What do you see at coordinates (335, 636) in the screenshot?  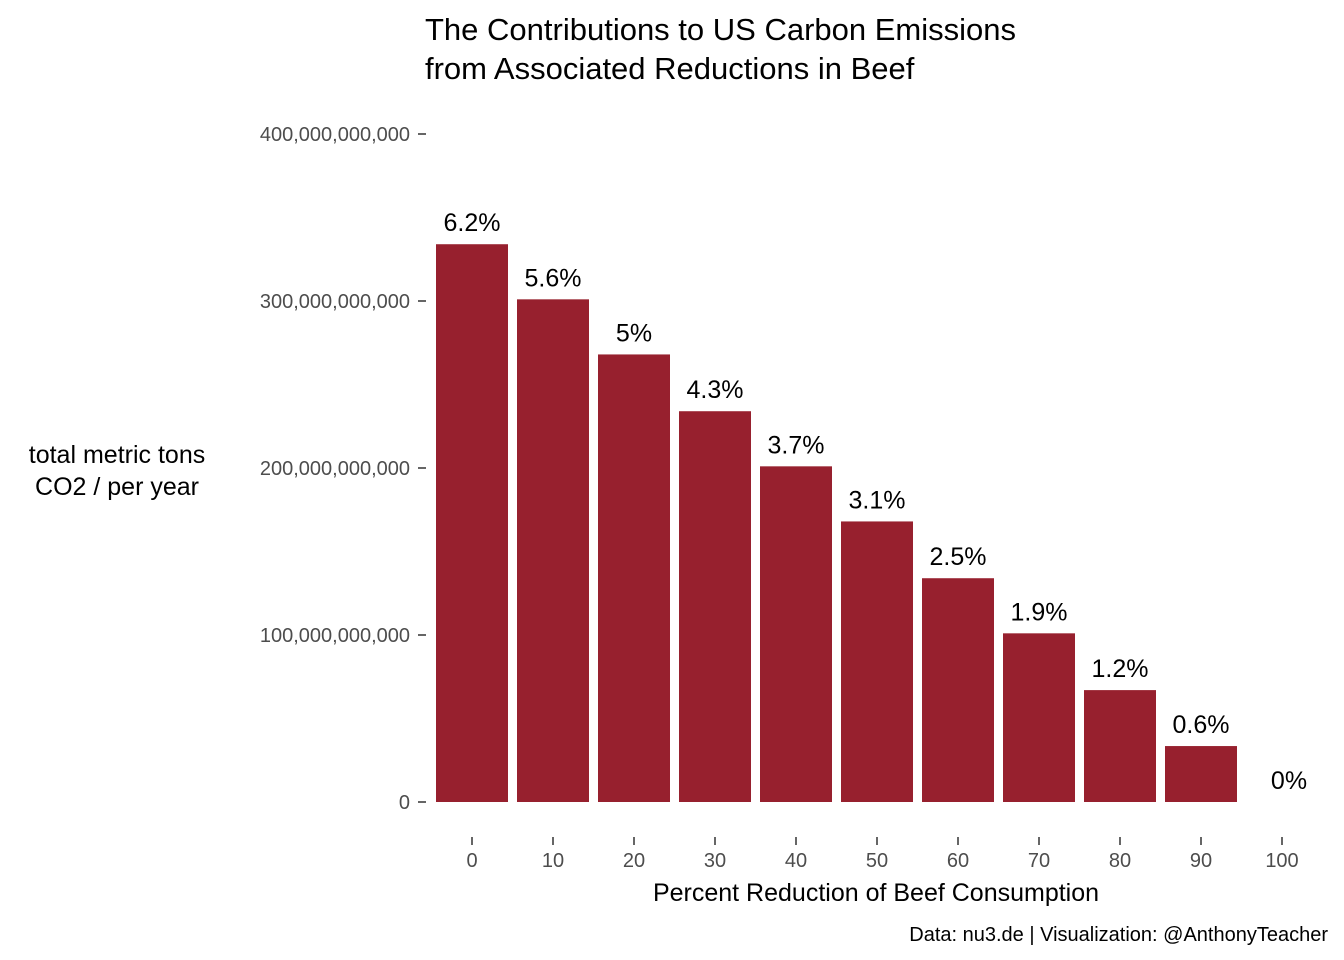 I see `y-tick-label: 100,000,000,000` at bounding box center [335, 636].